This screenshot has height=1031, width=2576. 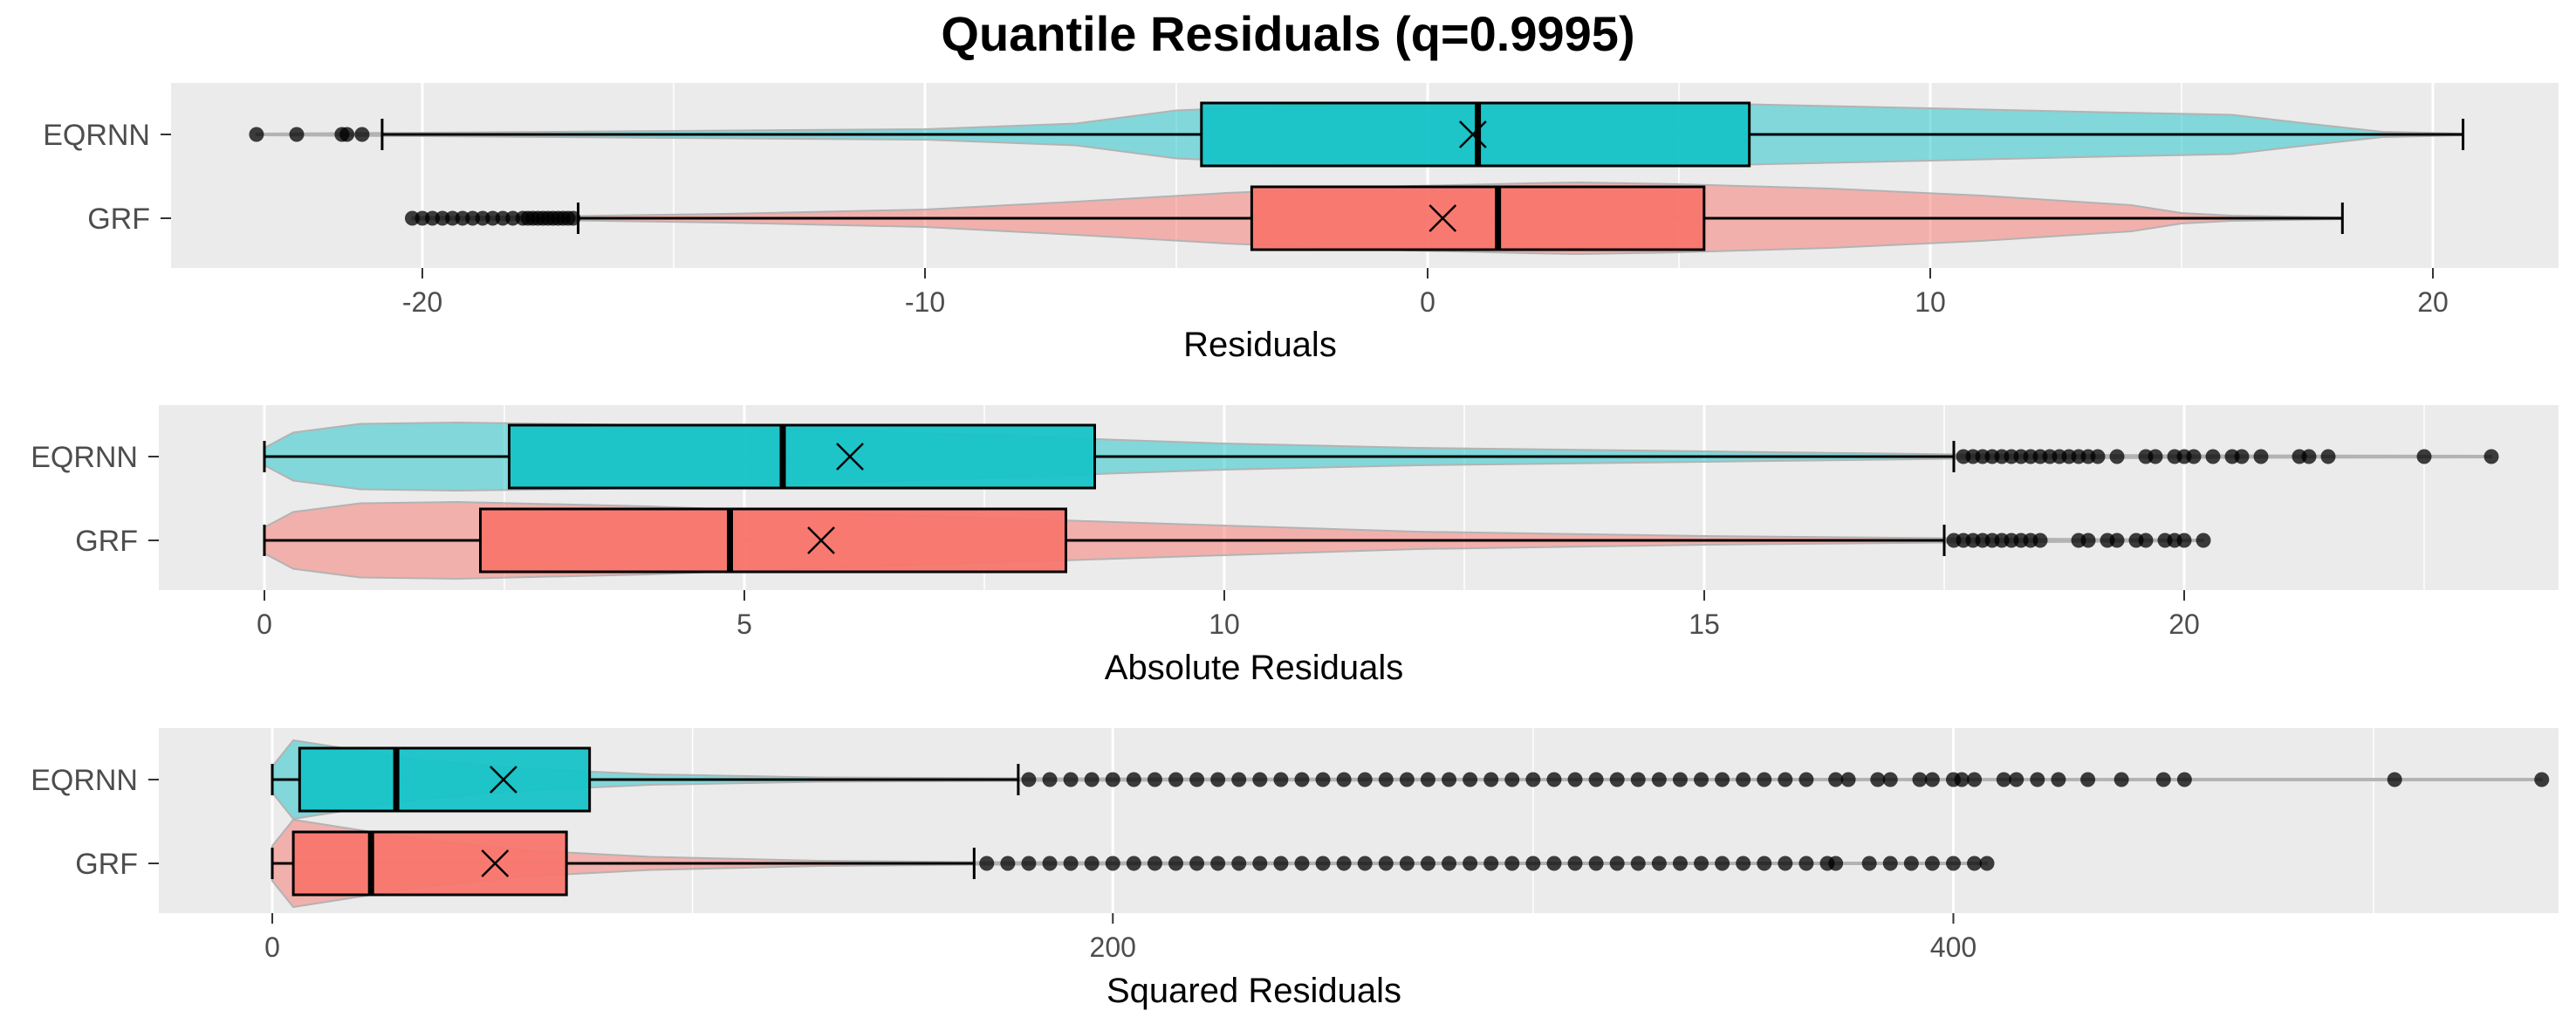 I want to click on x-tick-label: 10, so click(x=1224, y=624).